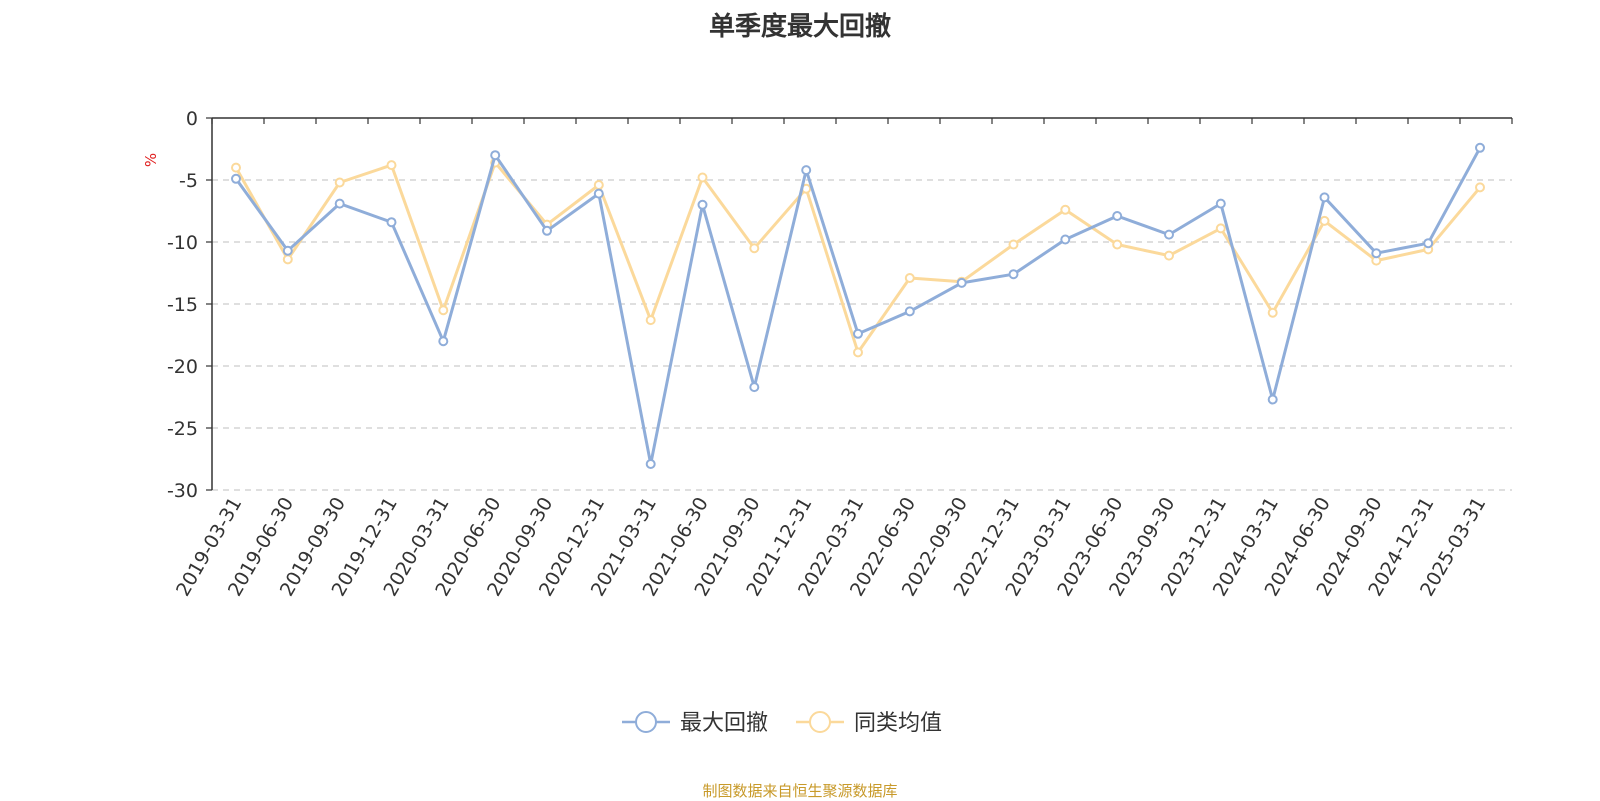  I want to click on chart-title: 单季度最大回撤, so click(799, 27).